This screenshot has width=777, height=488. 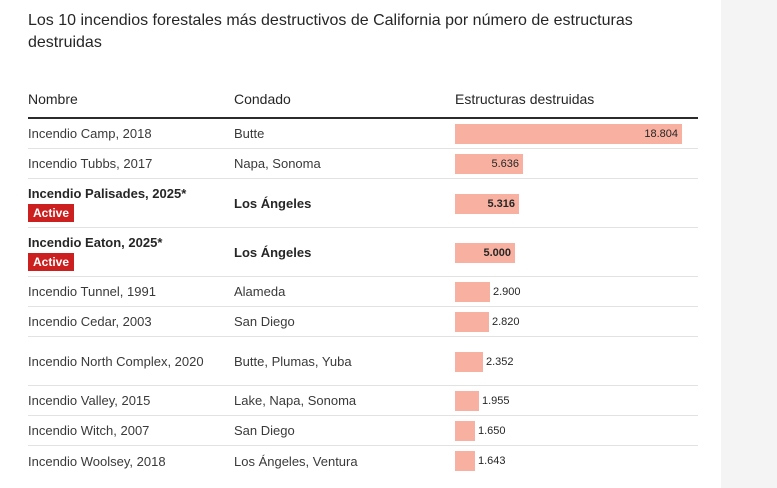 I want to click on bar-cell: 5.000, so click(x=576, y=252).